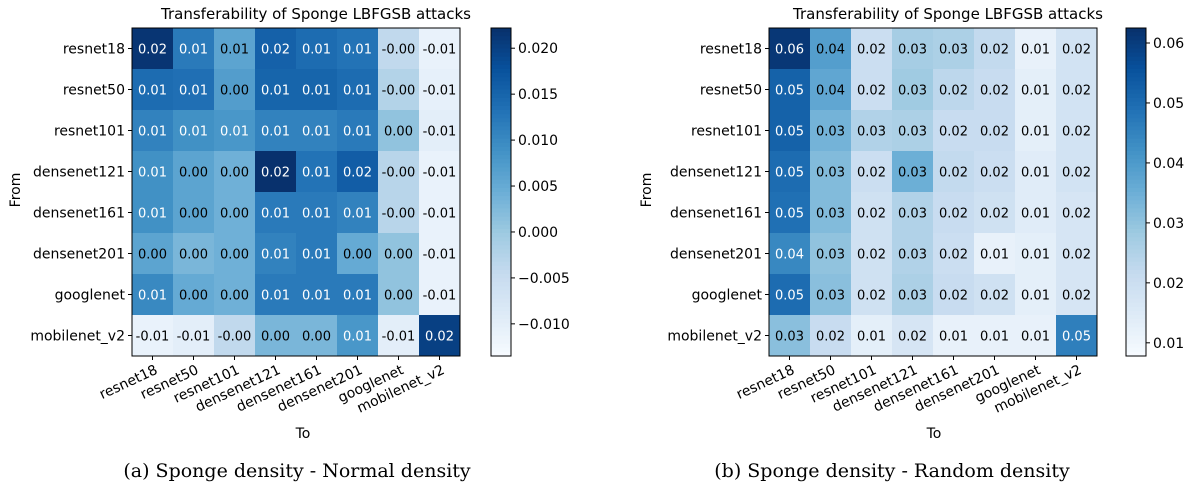  What do you see at coordinates (399, 337) in the screenshot?
I see `cell-value-label: -0.01` at bounding box center [399, 337].